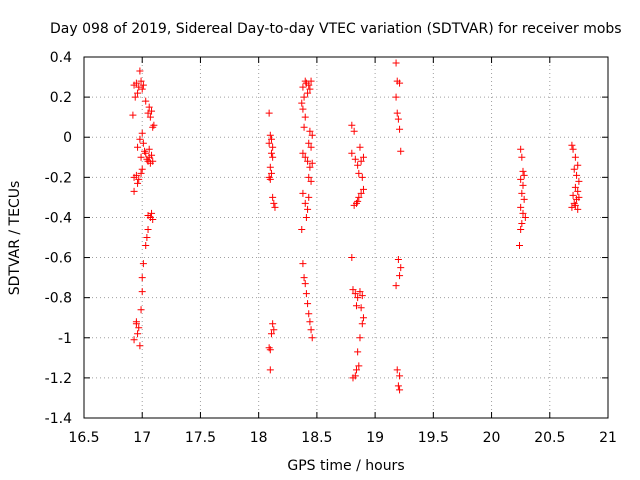 Image resolution: width=640 pixels, height=480 pixels. I want to click on x-axis-label: GPS time / hours, so click(345, 466).